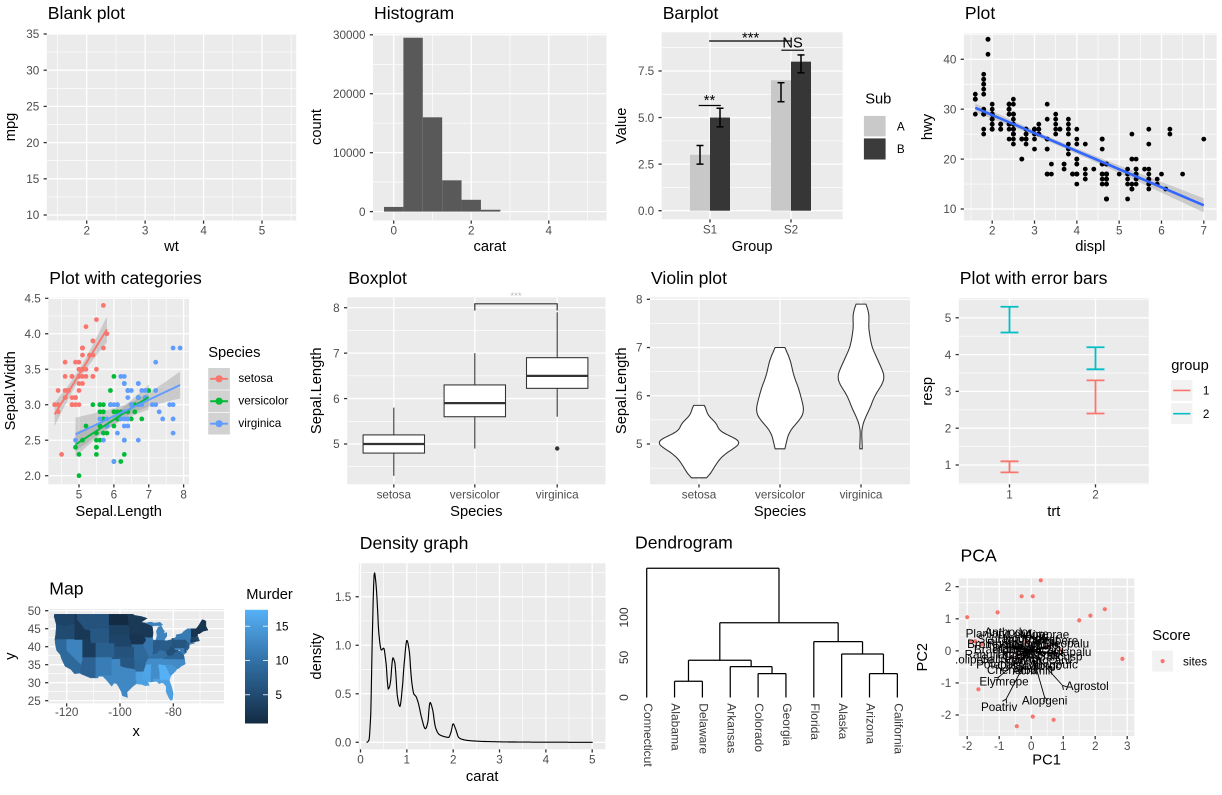  I want to click on svg-text: resp, so click(928, 391).